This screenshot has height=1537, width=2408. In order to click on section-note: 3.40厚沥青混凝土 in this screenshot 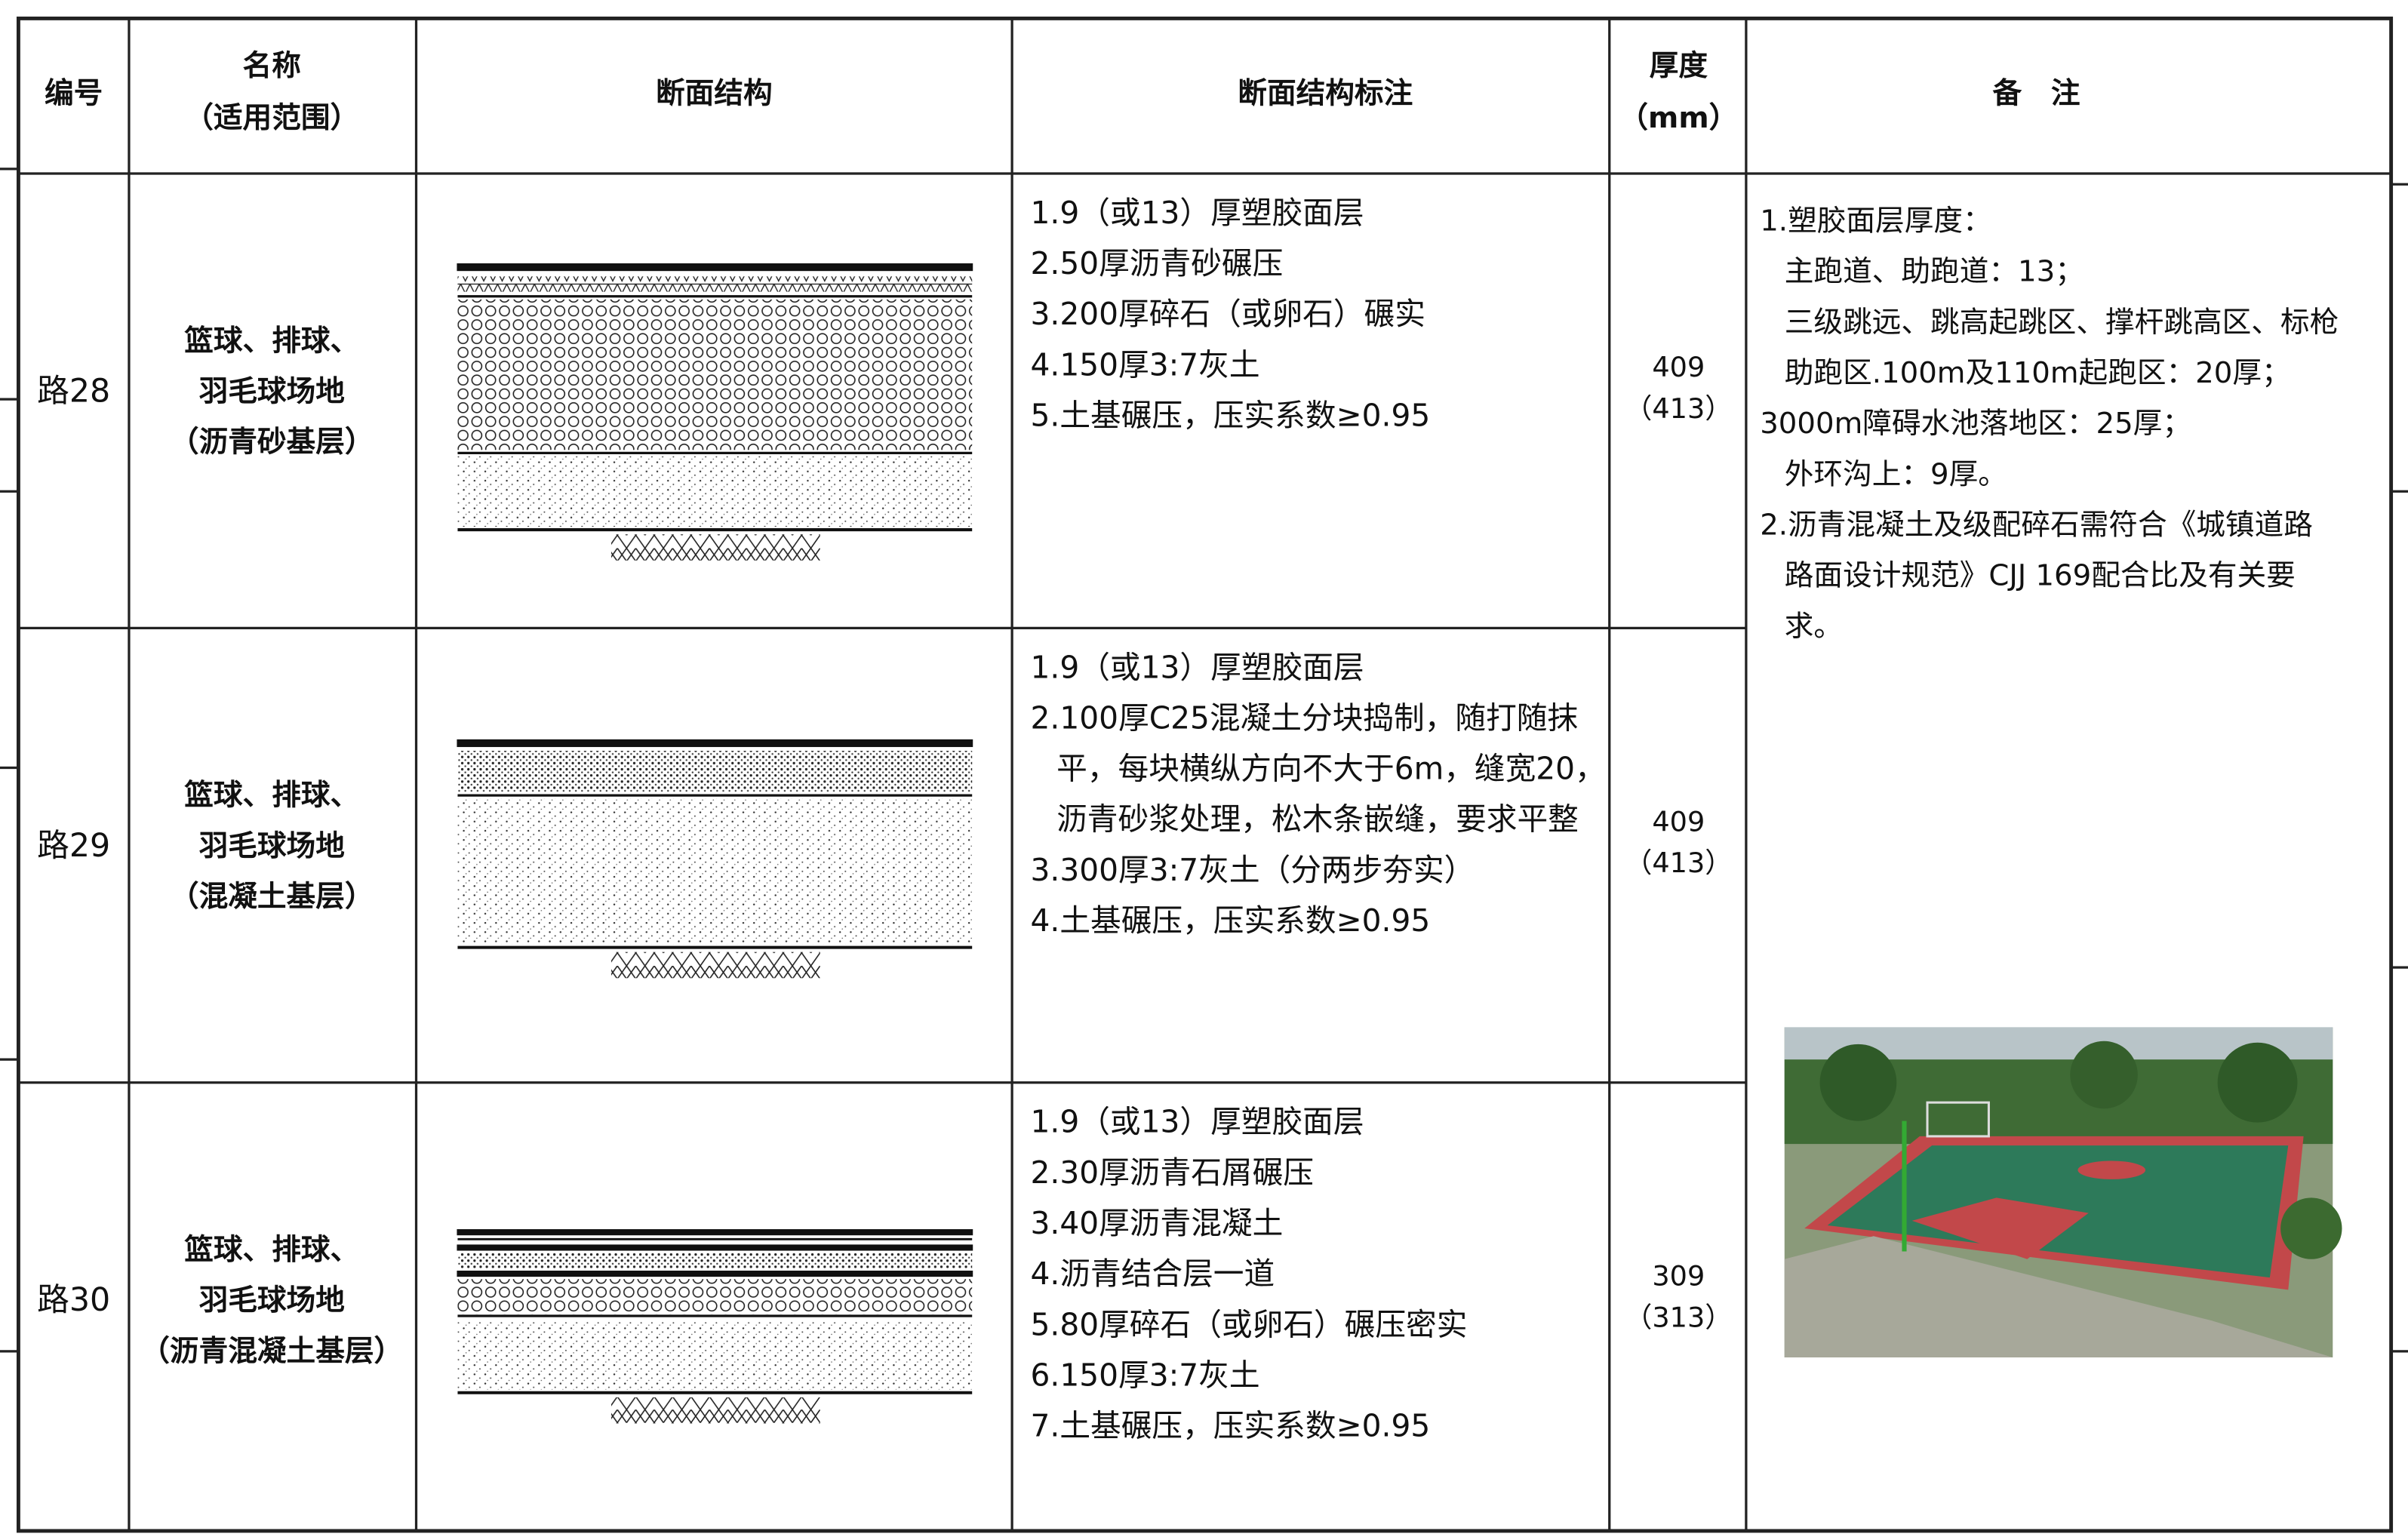, I will do `click(1157, 1223)`.